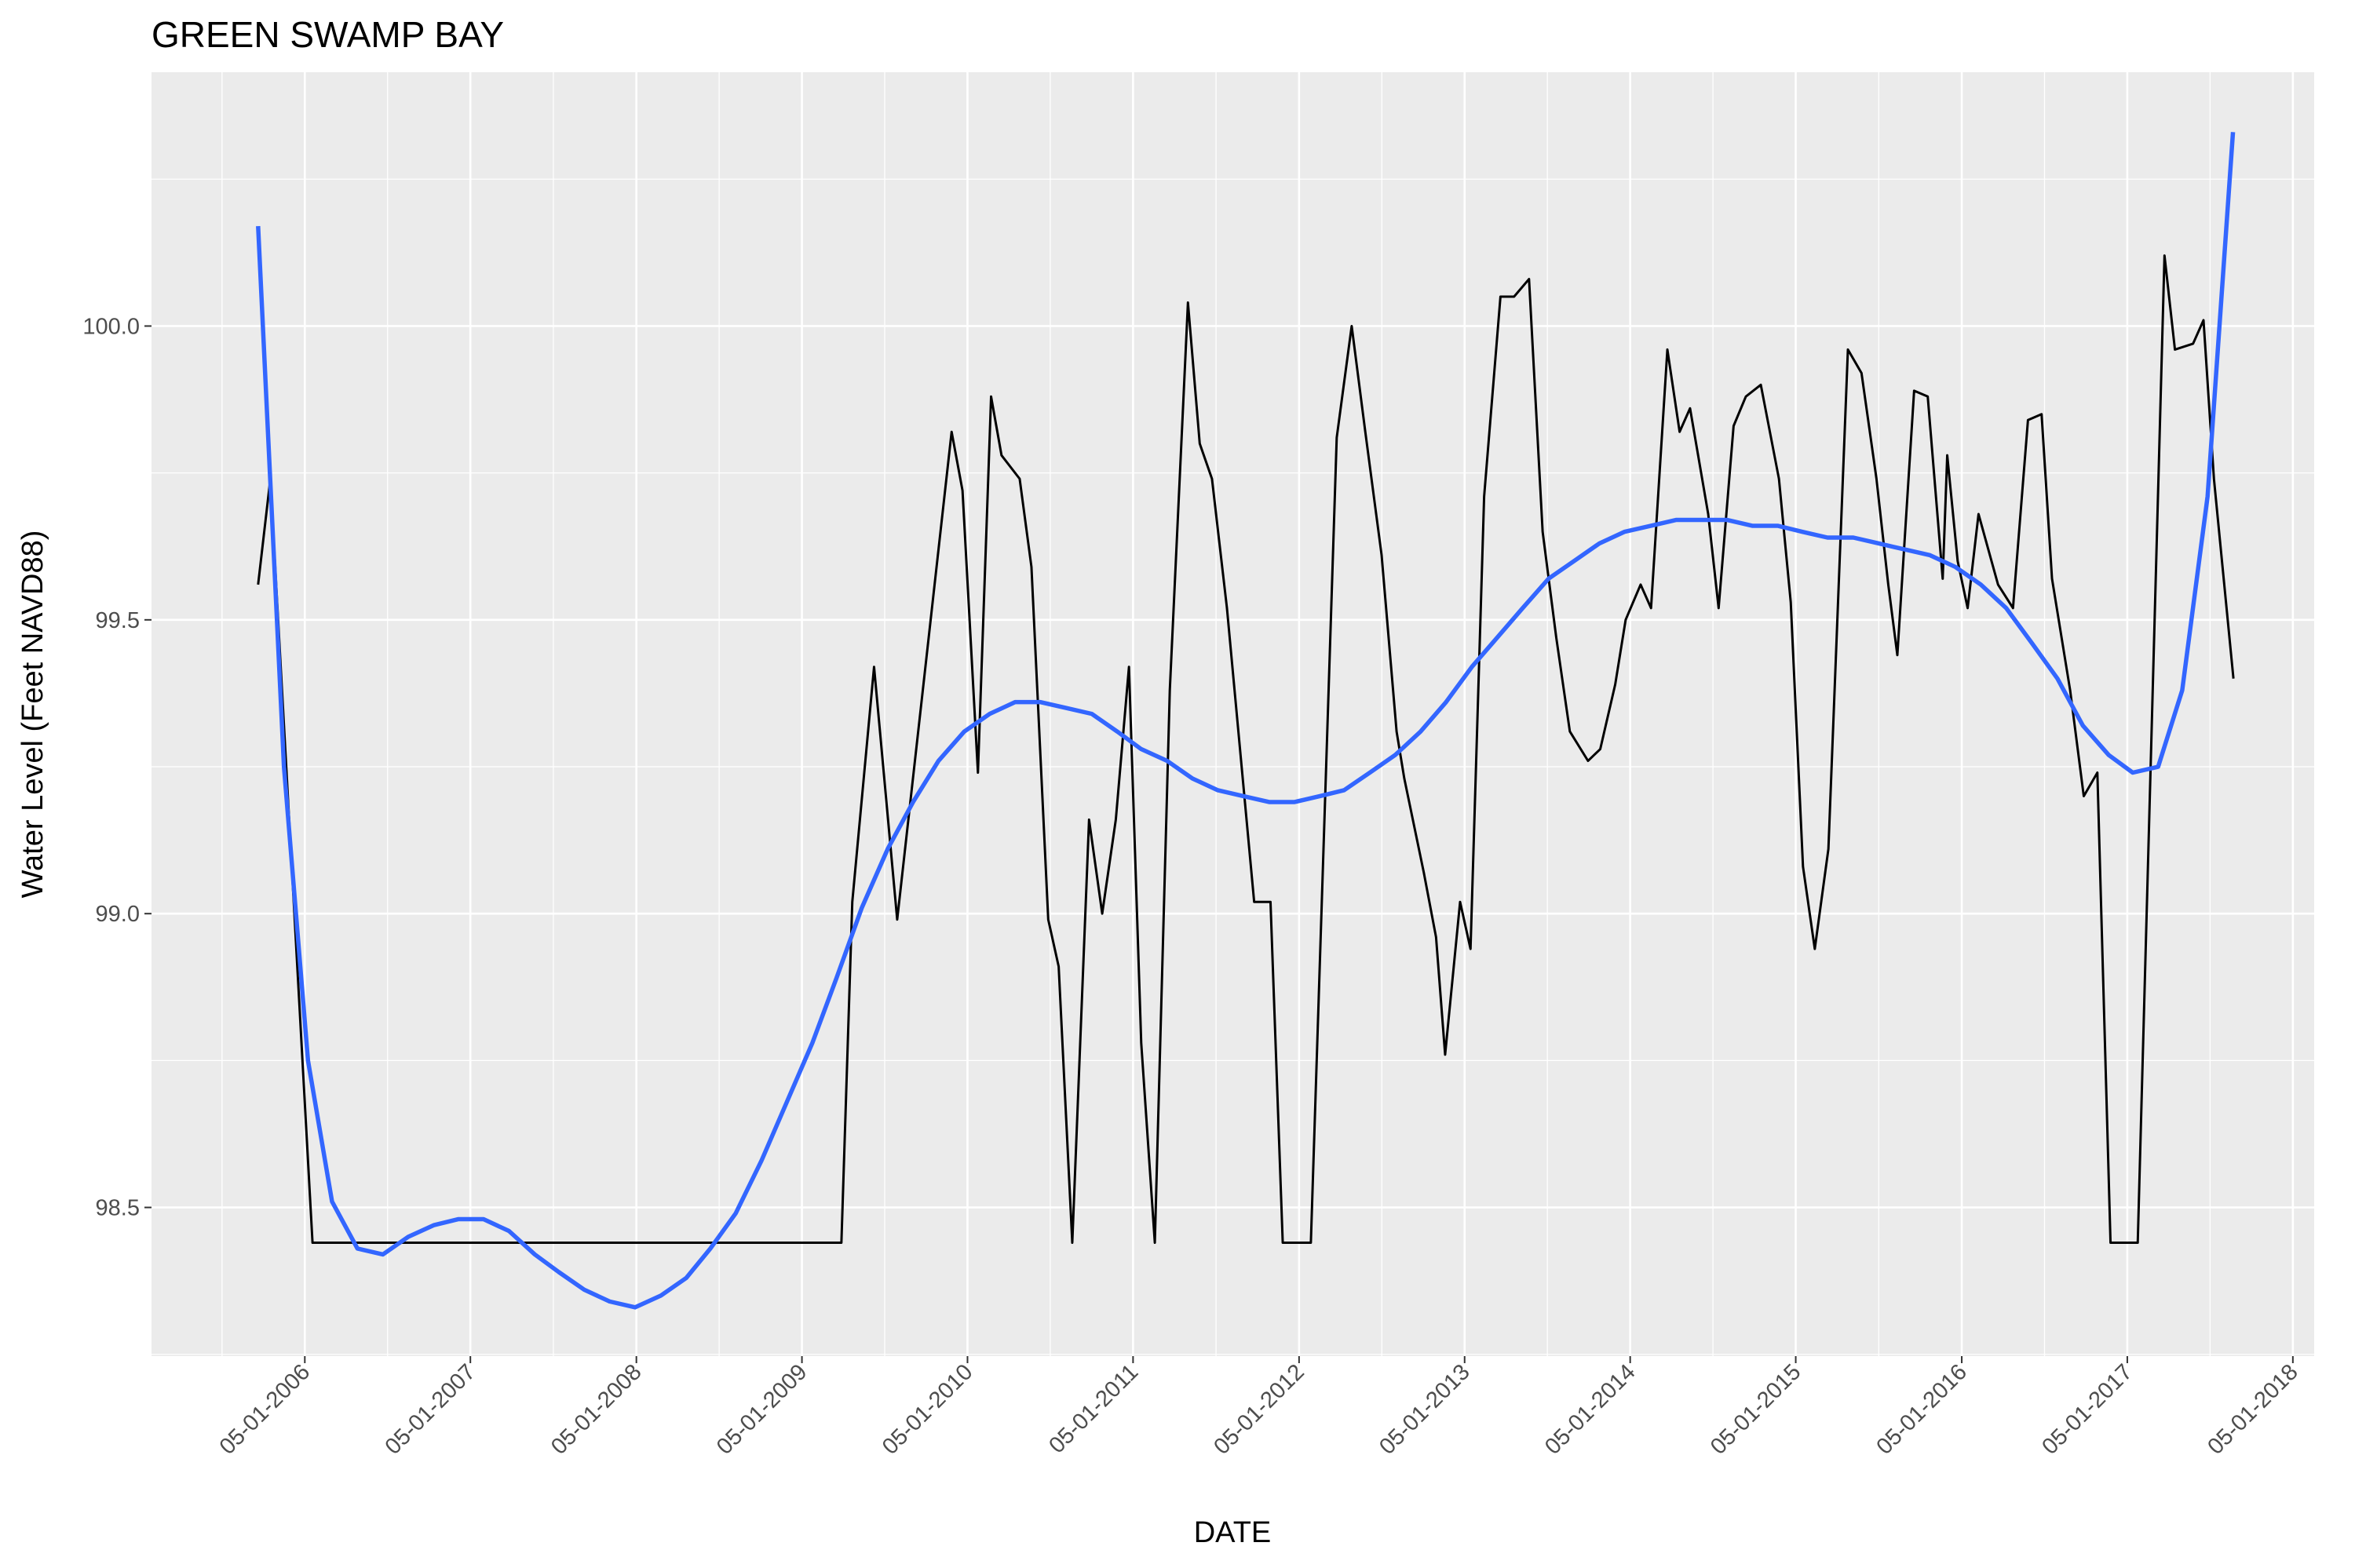 Image resolution: width=2355 pixels, height=1568 pixels. I want to click on y-tick-label: 98.5, so click(118, 1208).